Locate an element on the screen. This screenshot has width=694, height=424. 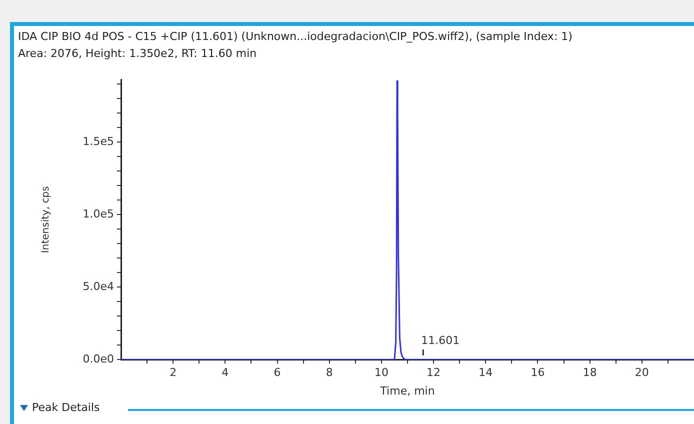
x-tick-label: 12 is located at coordinates (433, 373).